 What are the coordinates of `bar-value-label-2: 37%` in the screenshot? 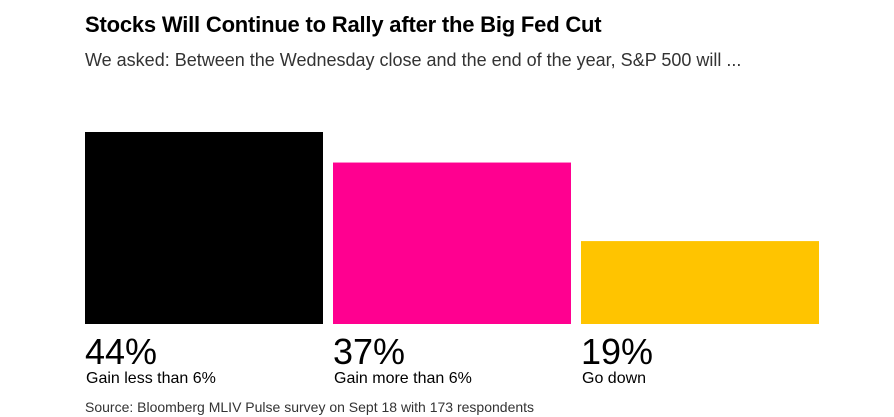 It's located at (369, 351).